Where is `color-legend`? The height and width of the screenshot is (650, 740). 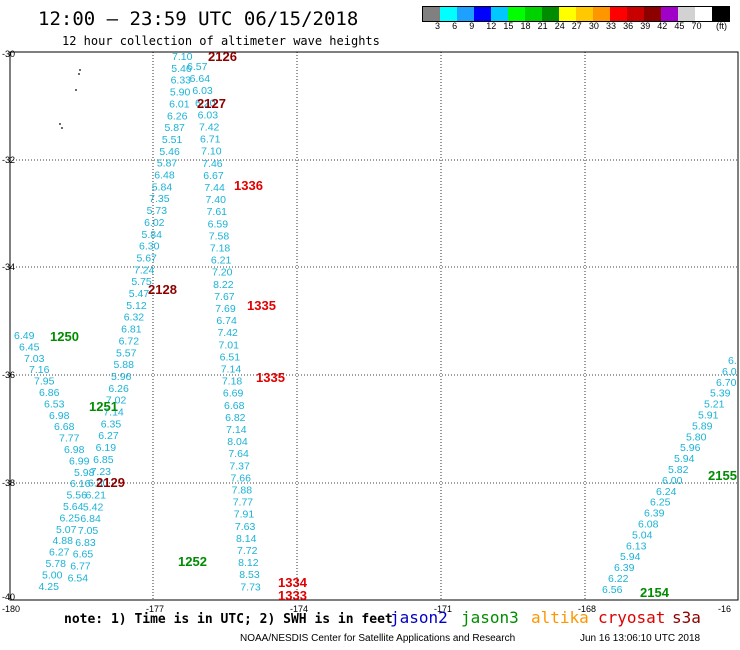 color-legend is located at coordinates (576, 14).